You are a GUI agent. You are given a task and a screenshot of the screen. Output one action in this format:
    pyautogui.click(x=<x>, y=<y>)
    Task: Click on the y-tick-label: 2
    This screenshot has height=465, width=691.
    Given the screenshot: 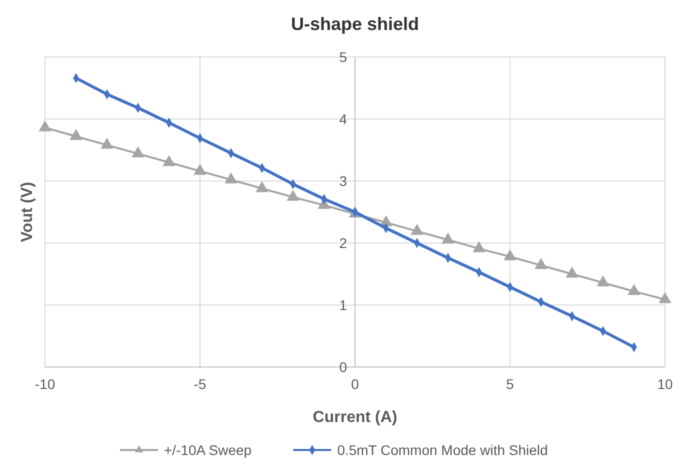 What is the action you would take?
    pyautogui.click(x=343, y=243)
    